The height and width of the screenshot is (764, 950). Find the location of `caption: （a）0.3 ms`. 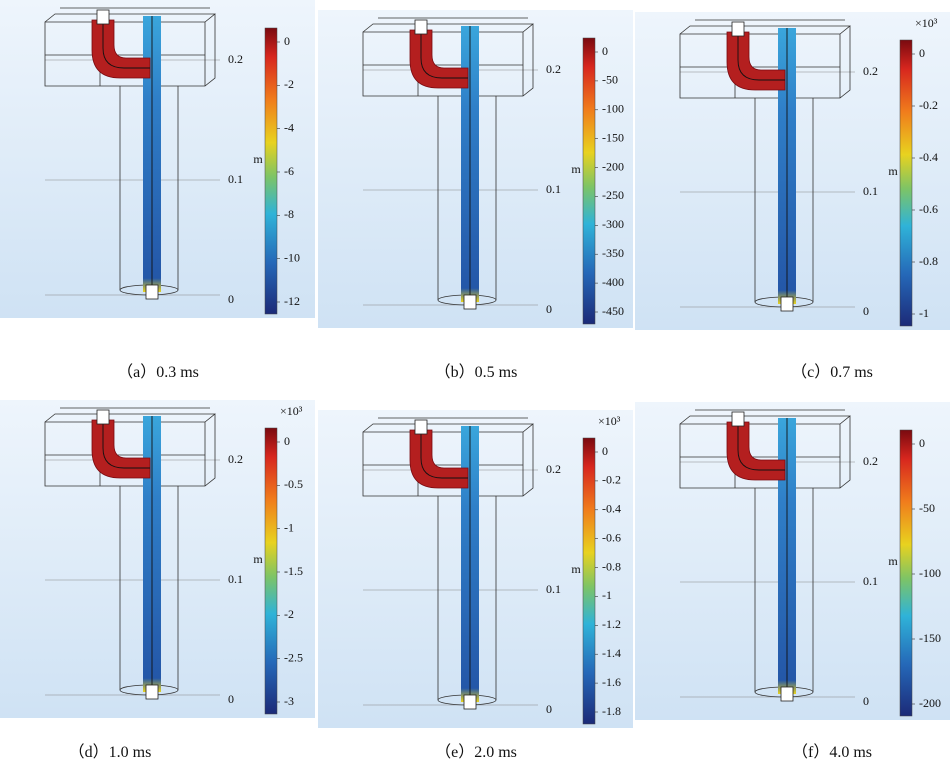

caption: （a）0.3 ms is located at coordinates (158, 372).